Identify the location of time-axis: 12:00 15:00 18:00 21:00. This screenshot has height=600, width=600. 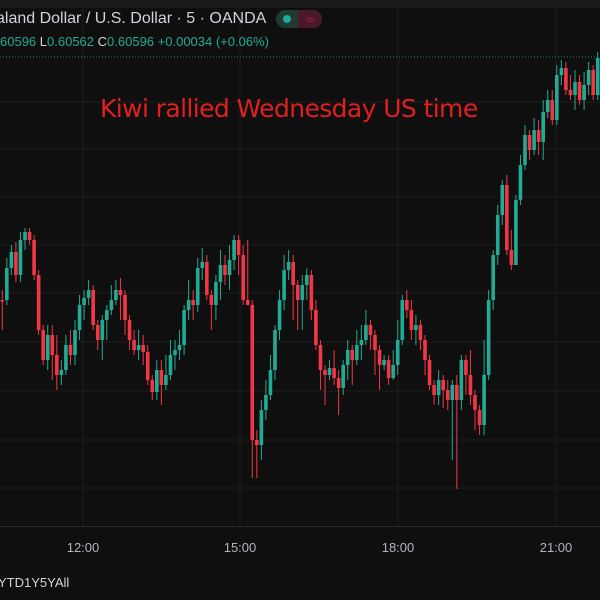
(300, 546).